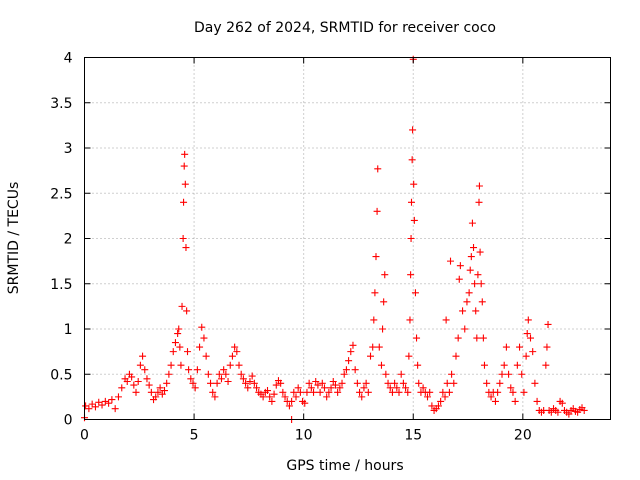 The height and width of the screenshot is (480, 640). What do you see at coordinates (61, 104) in the screenshot?
I see `y-tick-label: 3.5` at bounding box center [61, 104].